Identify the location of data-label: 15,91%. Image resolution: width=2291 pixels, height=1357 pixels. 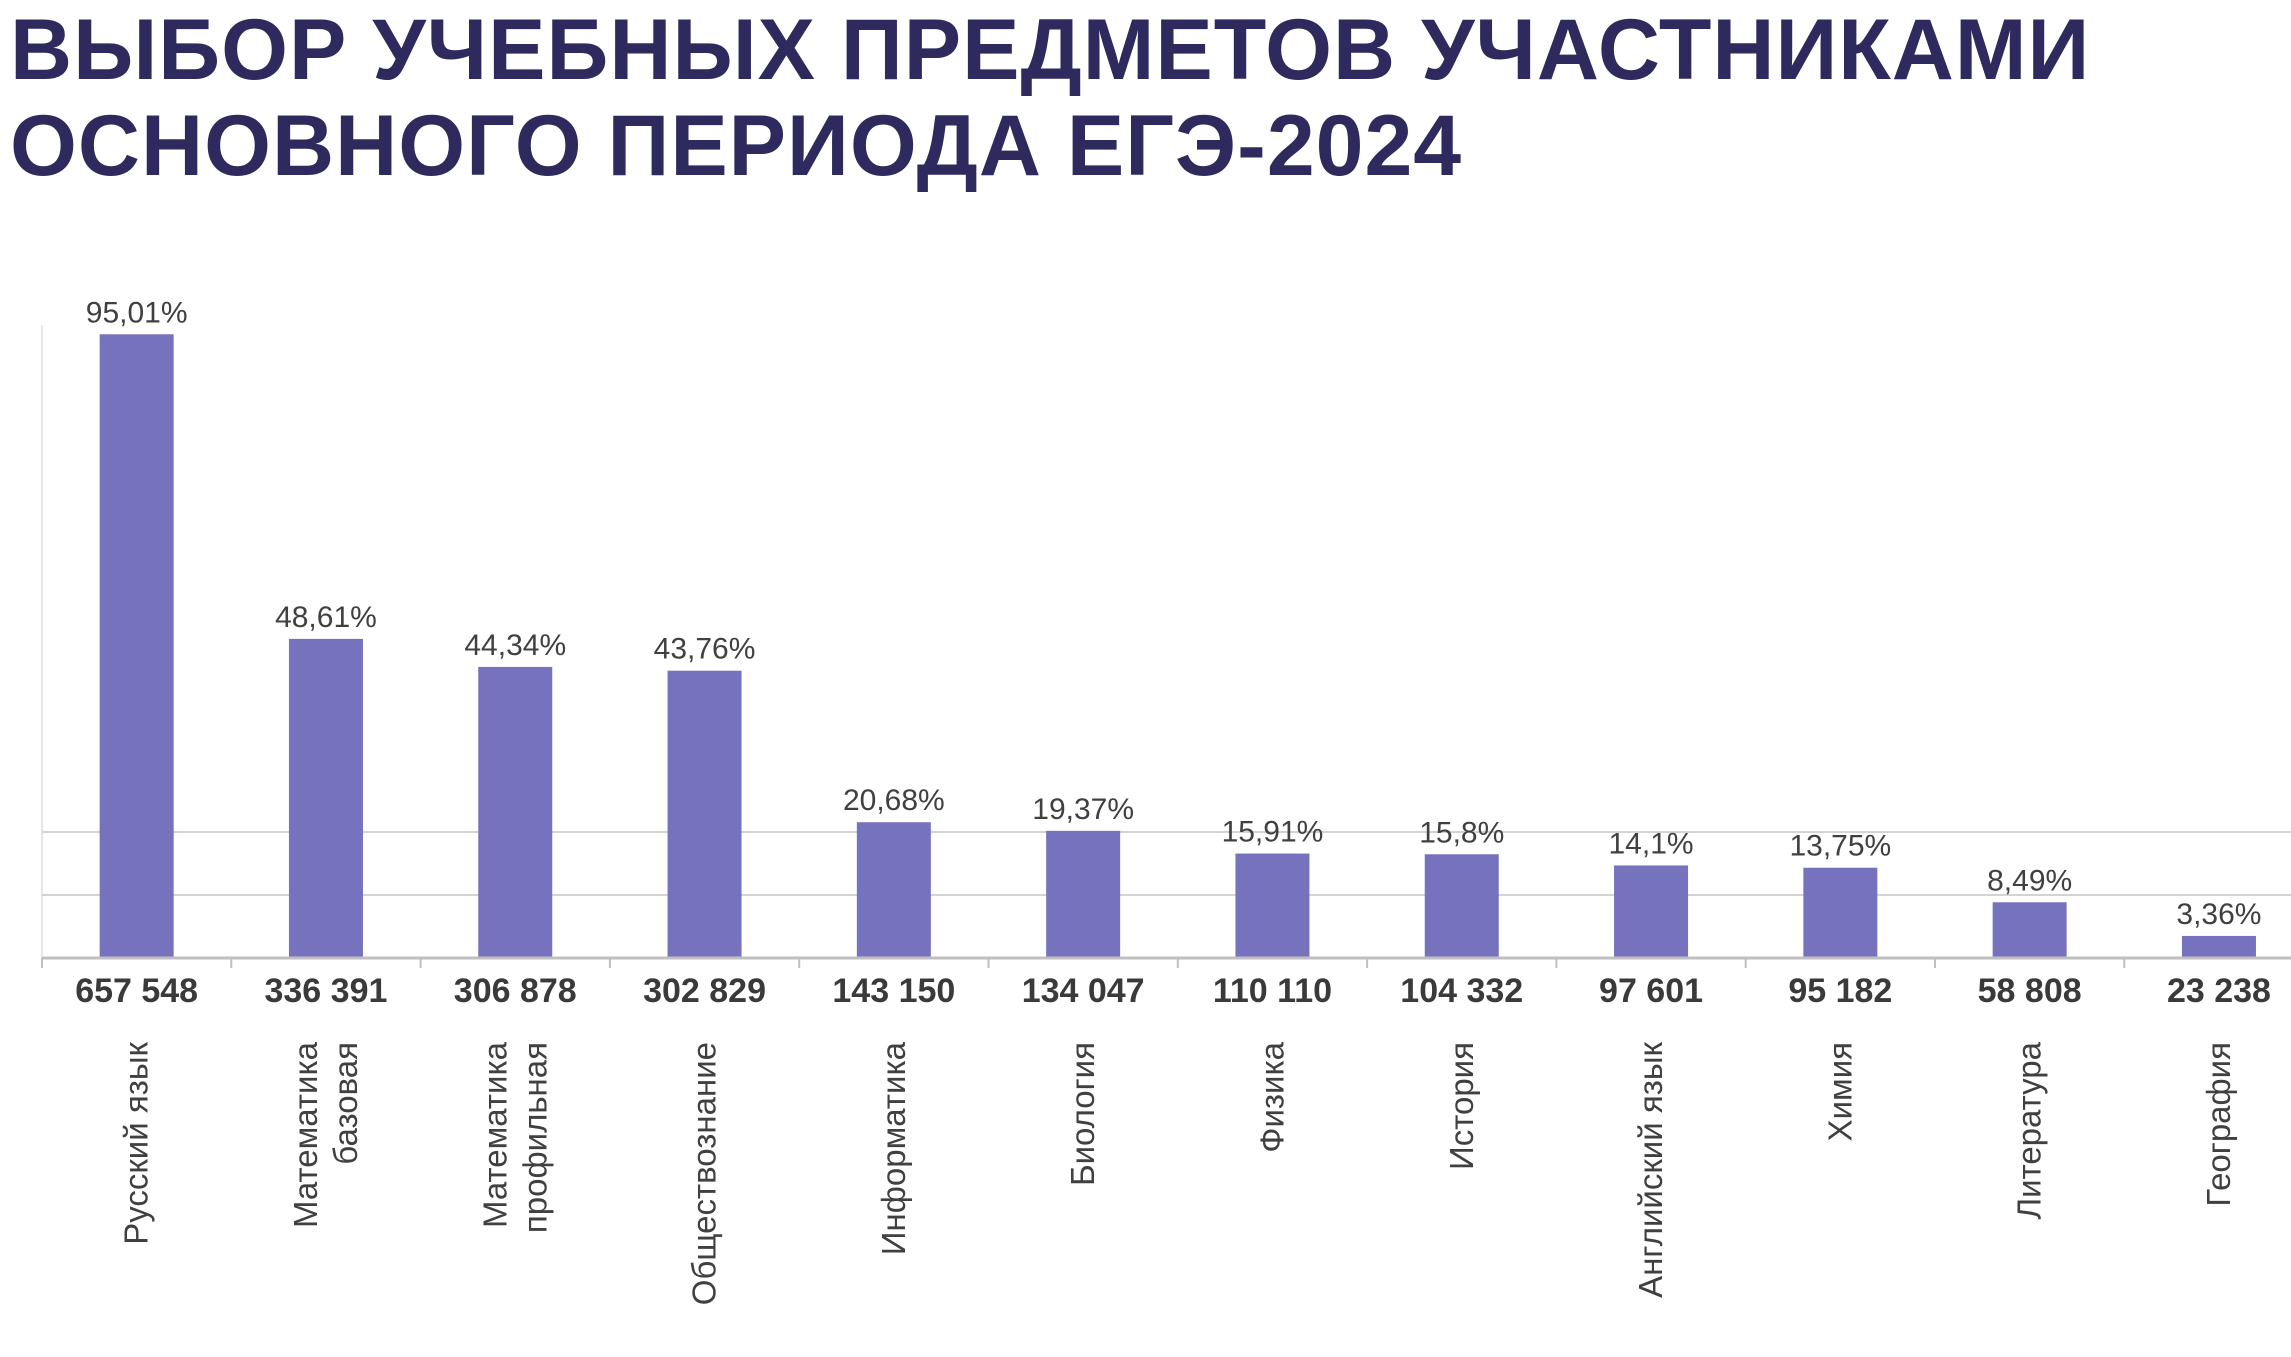
(1273, 832).